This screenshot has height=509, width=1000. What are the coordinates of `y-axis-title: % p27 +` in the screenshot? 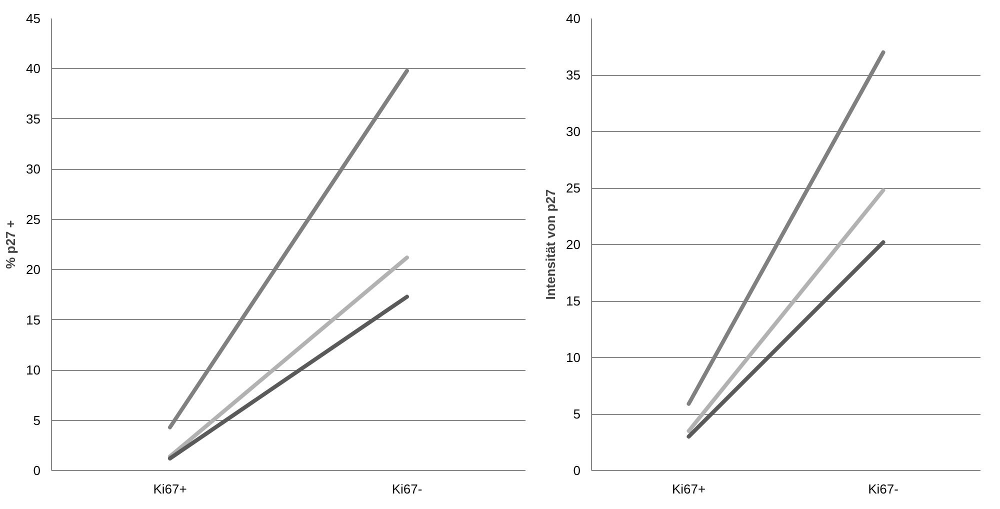 It's located at (10, 244).